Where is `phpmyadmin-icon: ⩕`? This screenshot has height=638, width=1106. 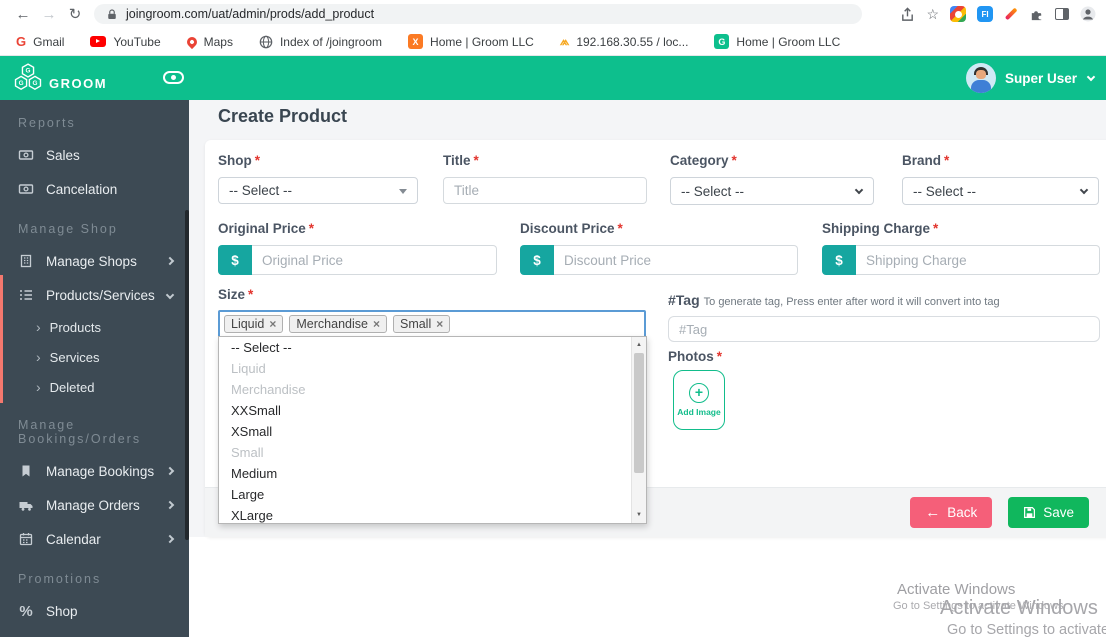
phpmyadmin-icon: ⩕ is located at coordinates (564, 41).